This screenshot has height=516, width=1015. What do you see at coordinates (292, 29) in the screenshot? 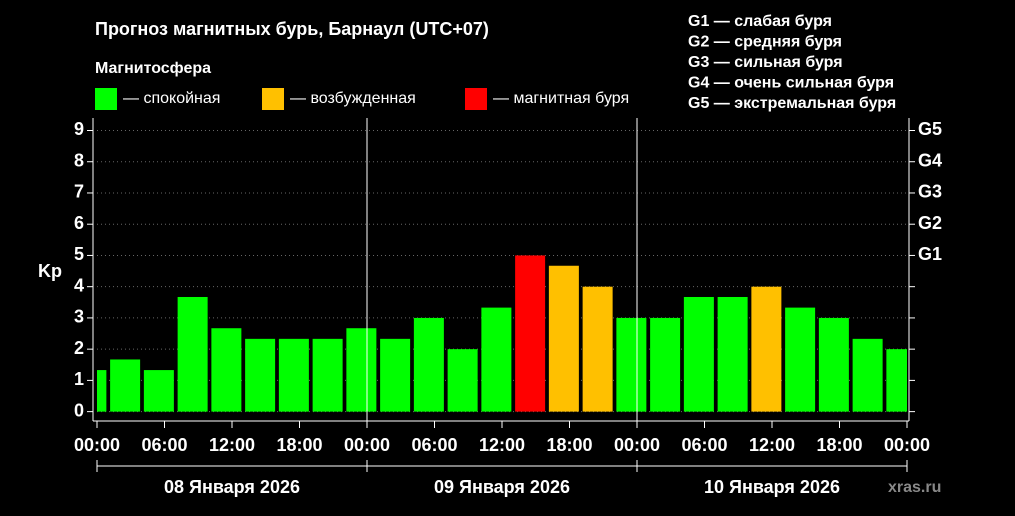
I see `chart-title: Прогноз магнитных бурь, Барнаул (UTC+07)` at bounding box center [292, 29].